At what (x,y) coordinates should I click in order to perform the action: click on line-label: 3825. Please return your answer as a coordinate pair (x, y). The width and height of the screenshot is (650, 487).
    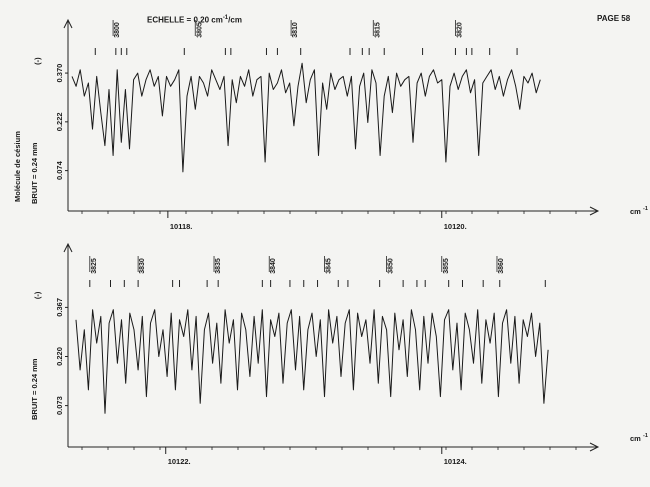
    Looking at the image, I should click on (94, 266).